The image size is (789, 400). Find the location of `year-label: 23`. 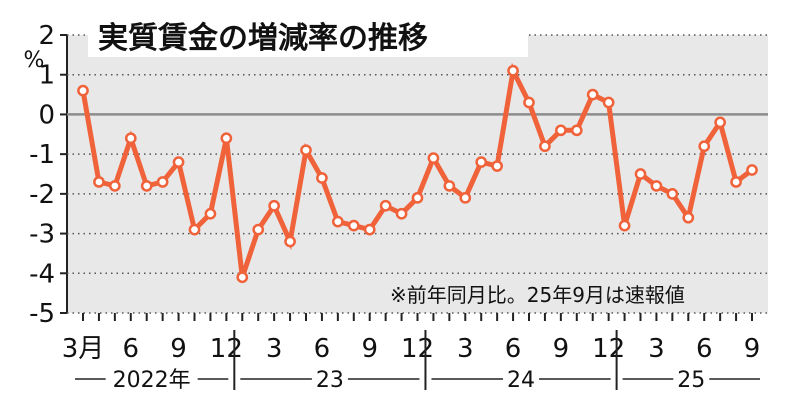

year-label: 23 is located at coordinates (330, 380).